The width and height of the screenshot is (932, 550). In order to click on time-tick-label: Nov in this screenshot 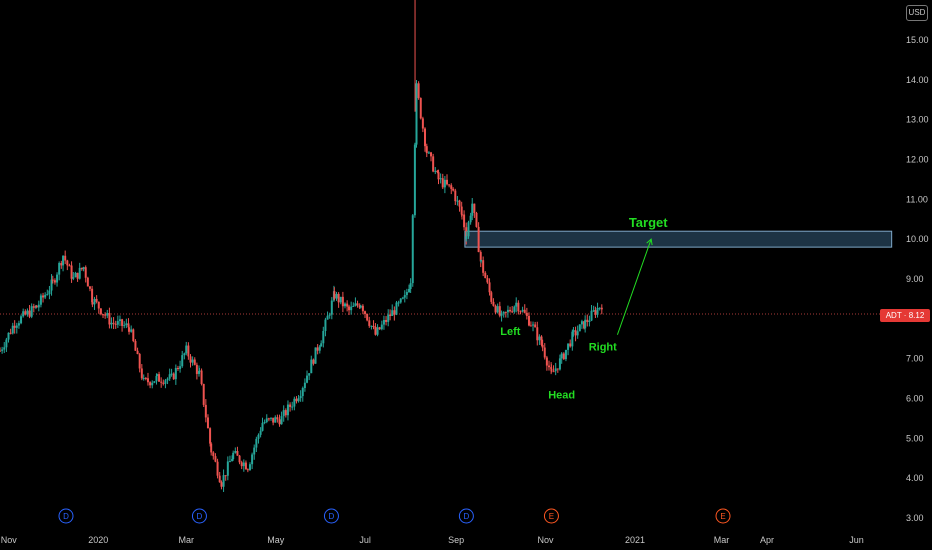, I will do `click(9, 540)`.